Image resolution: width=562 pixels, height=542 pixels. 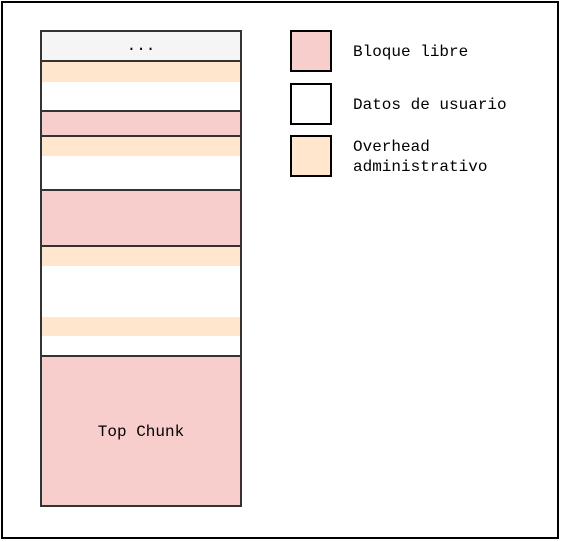 What do you see at coordinates (311, 51) in the screenshot?
I see `legend-free-swatch` at bounding box center [311, 51].